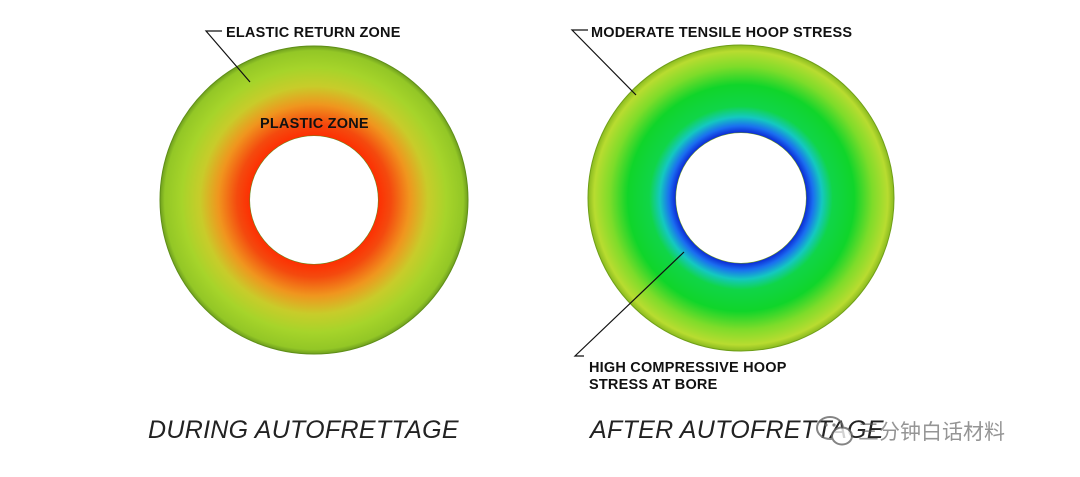 This screenshot has width=1080, height=477. I want to click on right-bore, so click(741, 198).